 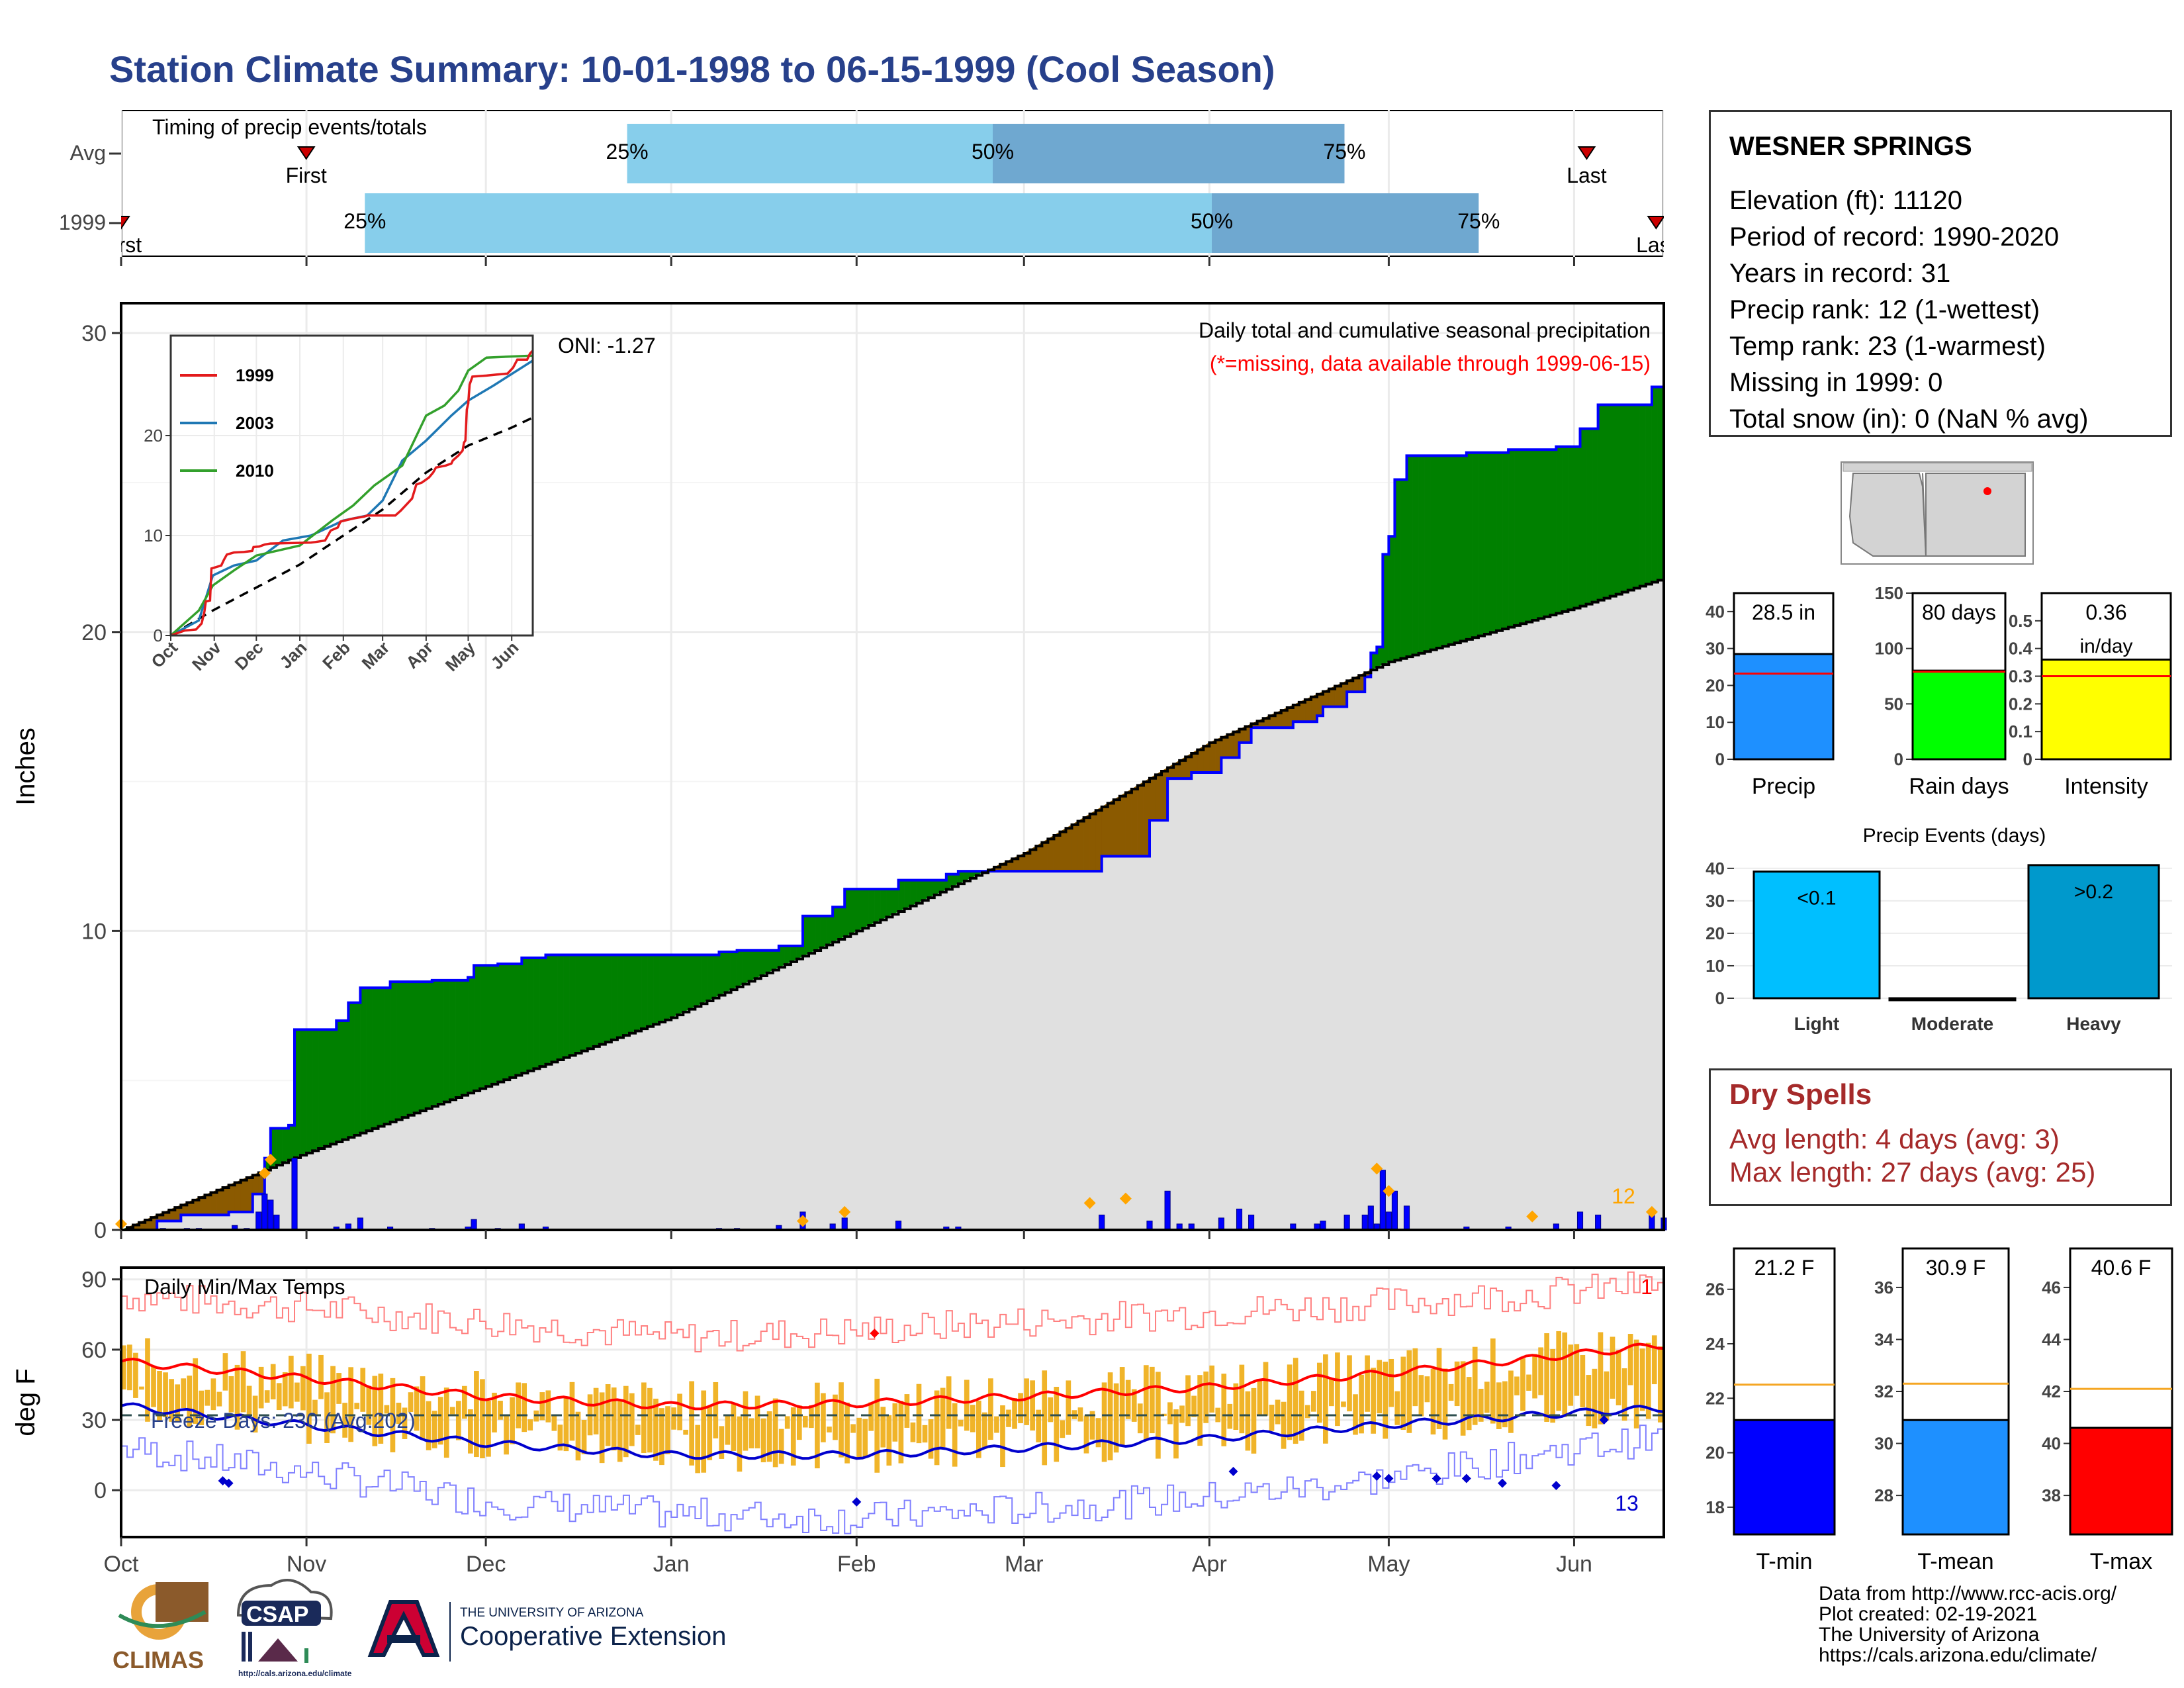 What do you see at coordinates (2051, 1495) in the screenshot?
I see `mini-y-tick-label: 38` at bounding box center [2051, 1495].